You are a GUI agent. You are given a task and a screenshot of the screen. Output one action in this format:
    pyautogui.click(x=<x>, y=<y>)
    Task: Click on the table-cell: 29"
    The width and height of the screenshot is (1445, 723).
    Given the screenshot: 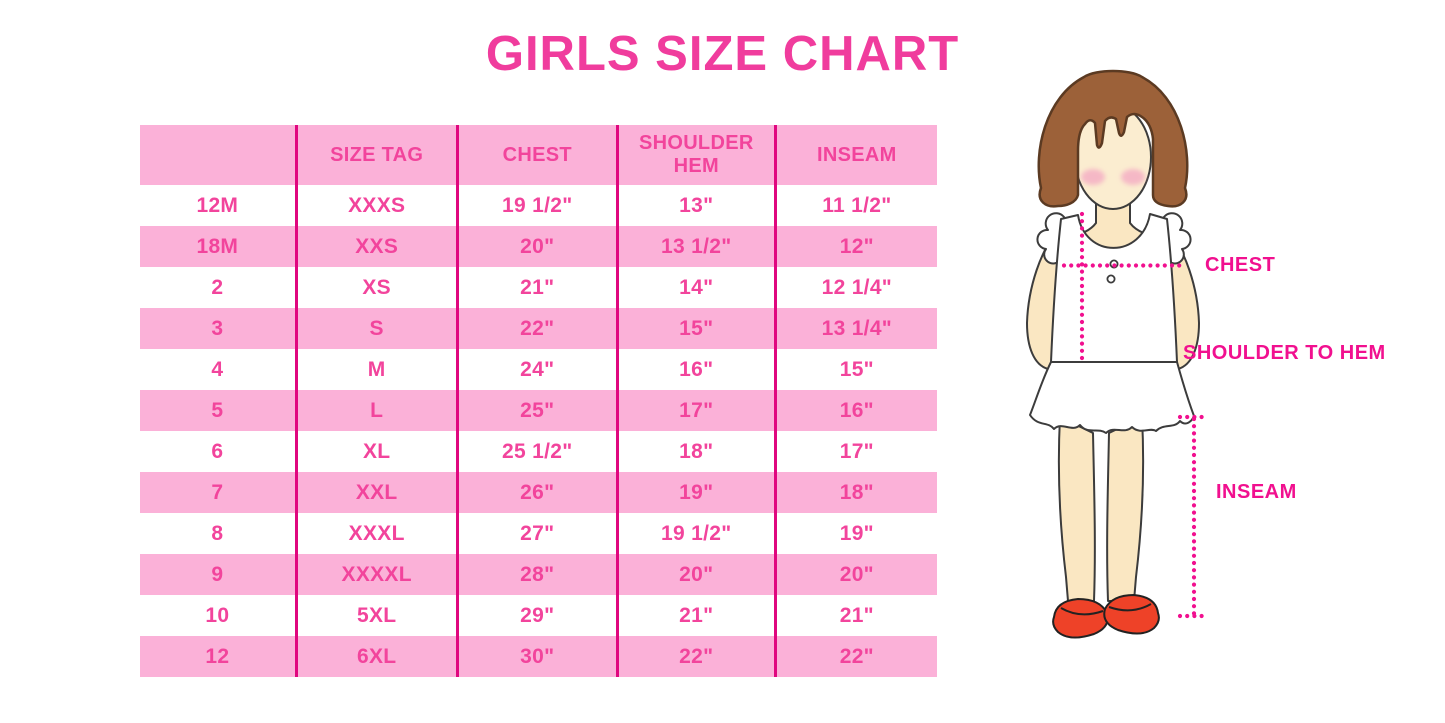 What is the action you would take?
    pyautogui.click(x=536, y=615)
    